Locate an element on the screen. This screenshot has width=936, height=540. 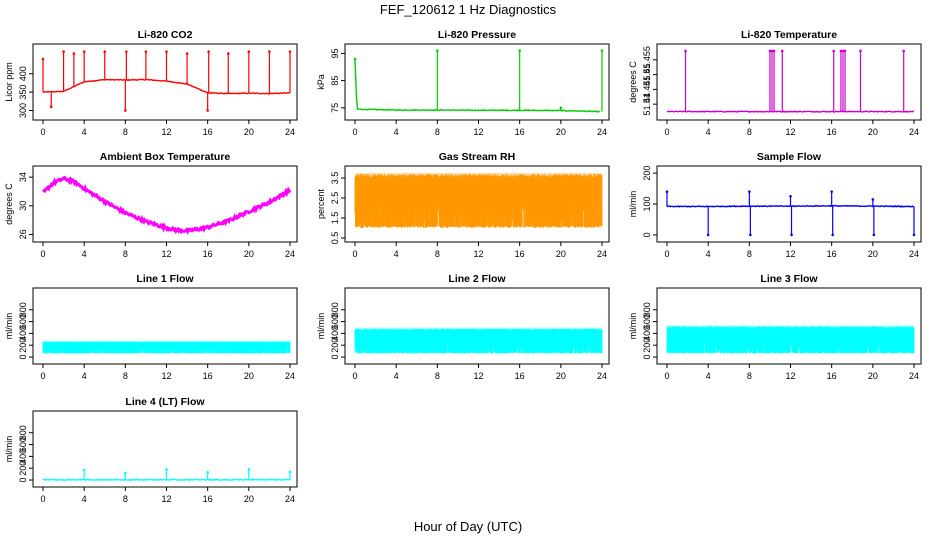
ambient-box-temperature-y-tick-label: 26 is located at coordinates (23, 234).